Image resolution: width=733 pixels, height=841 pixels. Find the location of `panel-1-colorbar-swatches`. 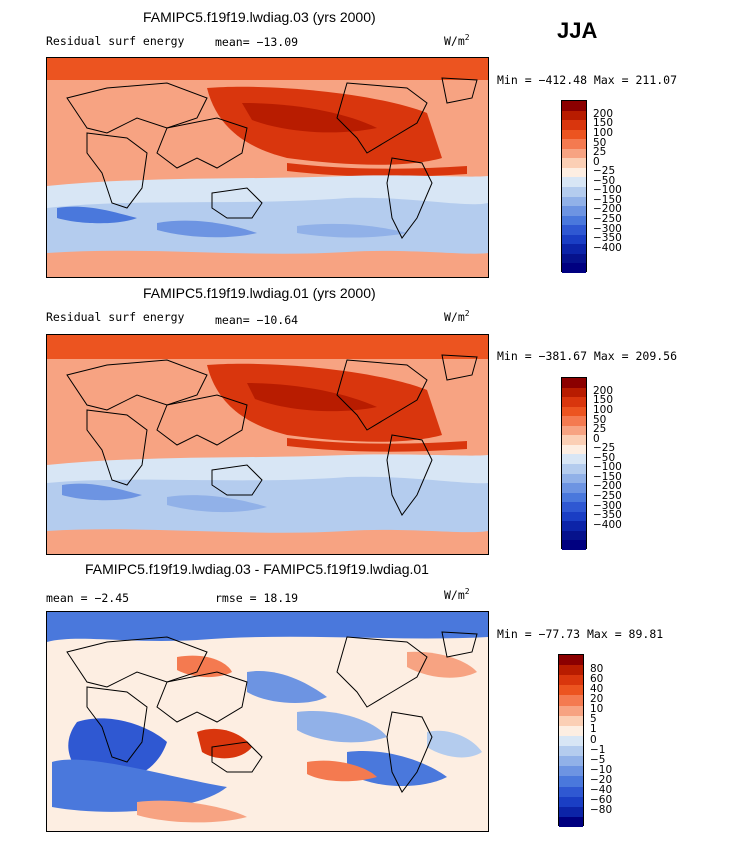

panel-1-colorbar-swatches is located at coordinates (574, 187).